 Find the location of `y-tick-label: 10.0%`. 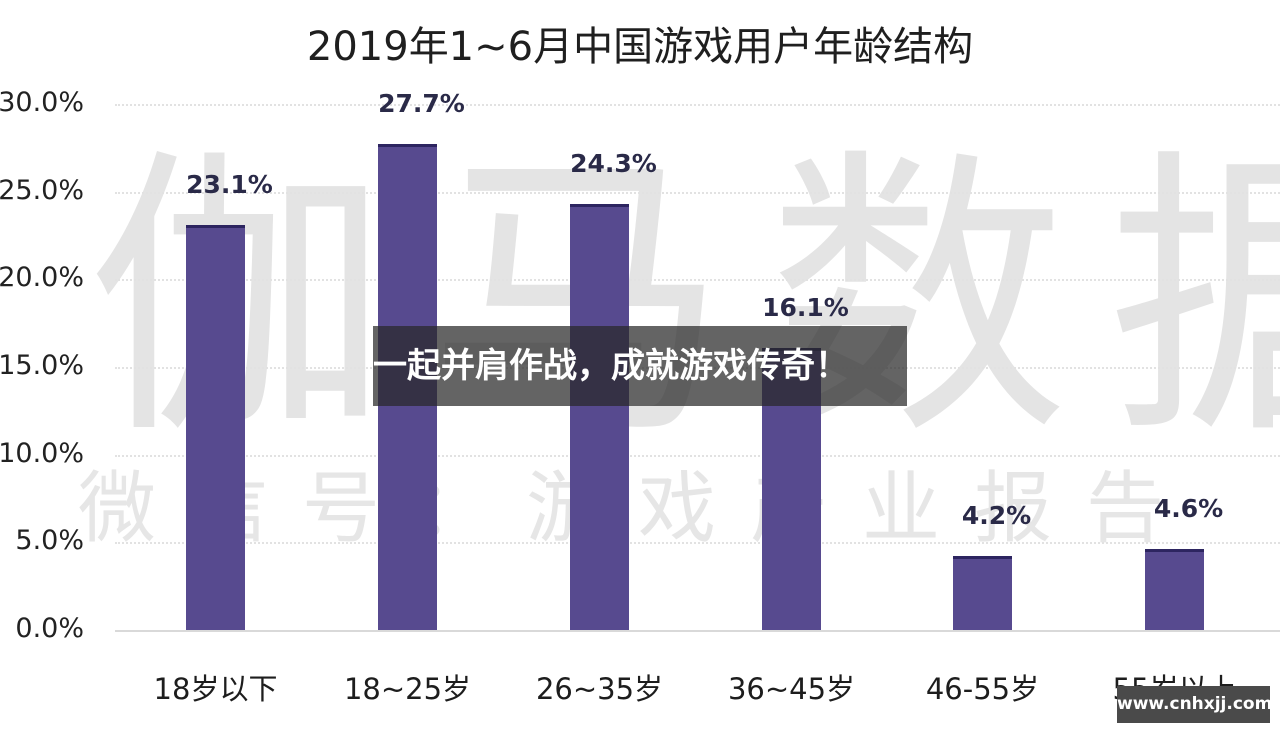

y-tick-label: 10.0% is located at coordinates (42, 453).